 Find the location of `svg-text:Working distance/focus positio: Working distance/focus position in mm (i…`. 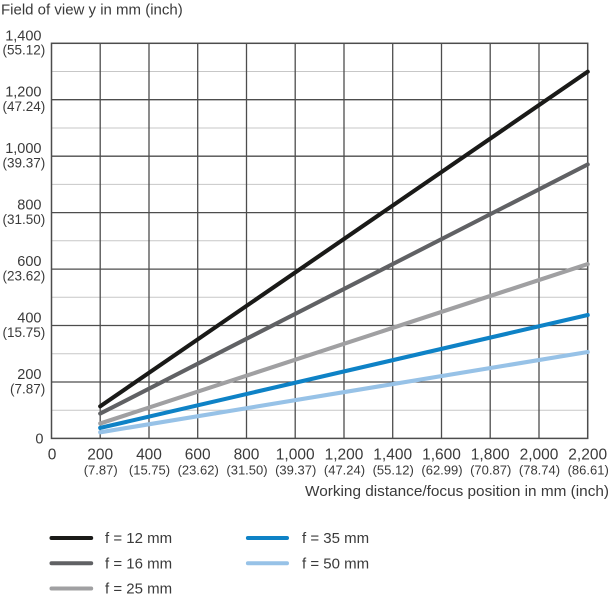

svg-text:Working distance/focus positio: Working distance/focus position in mm (i… is located at coordinates (457, 491).